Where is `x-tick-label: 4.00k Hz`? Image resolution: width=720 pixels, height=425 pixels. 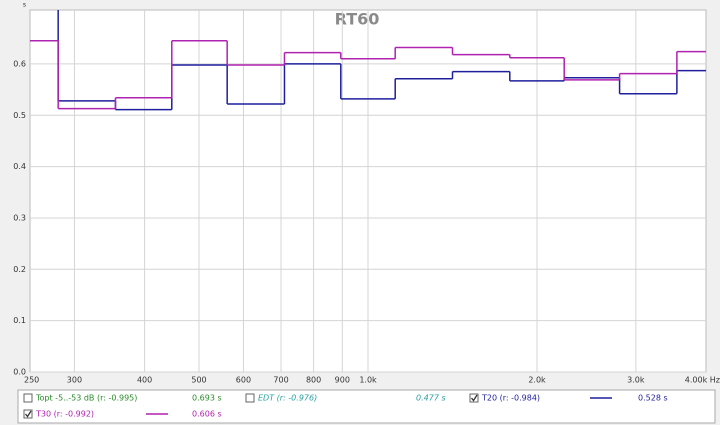 x-tick-label: 4.00k Hz is located at coordinates (702, 380).